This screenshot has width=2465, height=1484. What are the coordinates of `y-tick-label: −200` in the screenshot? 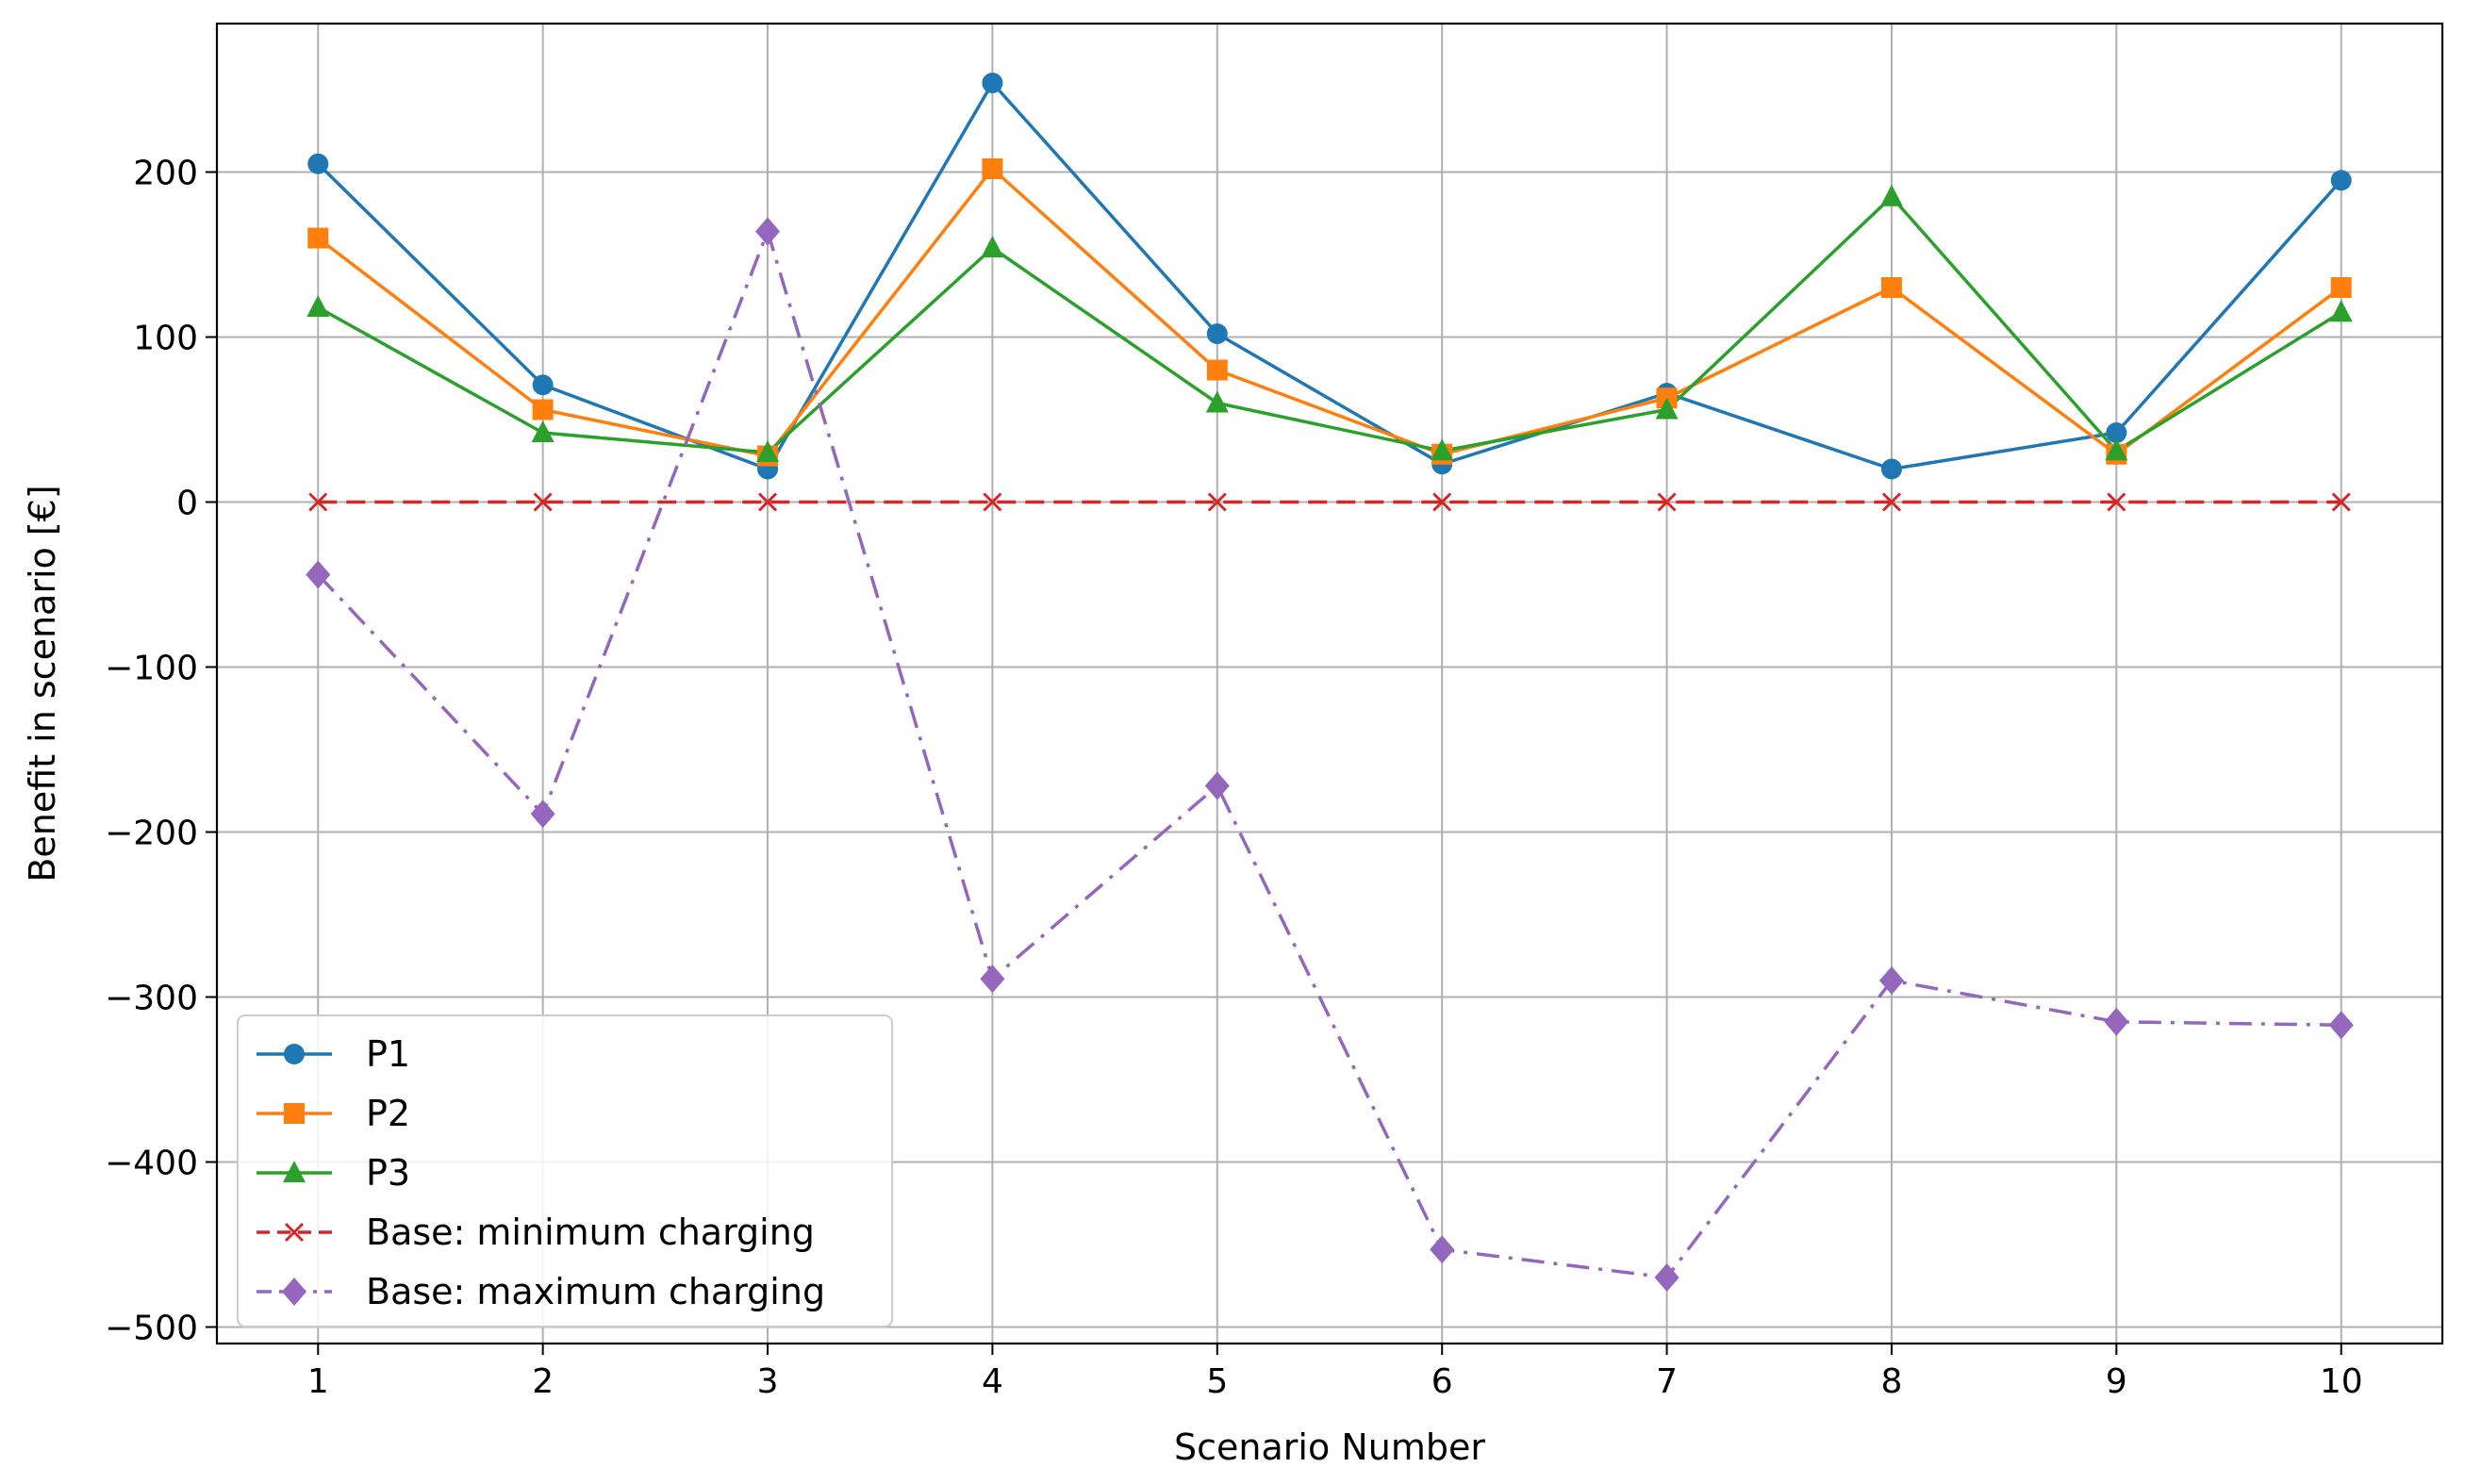 It's located at (151, 834).